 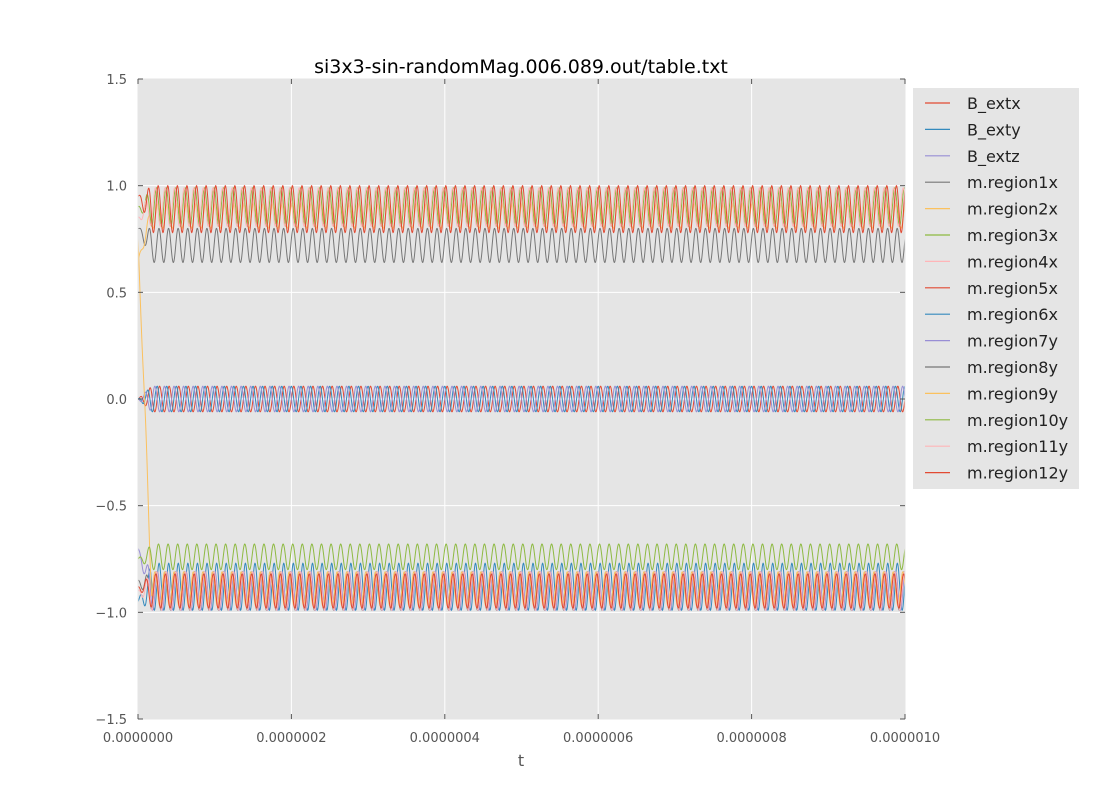 What do you see at coordinates (1012, 209) in the screenshot?
I see `legend-label-m-region2x: m.region2x` at bounding box center [1012, 209].